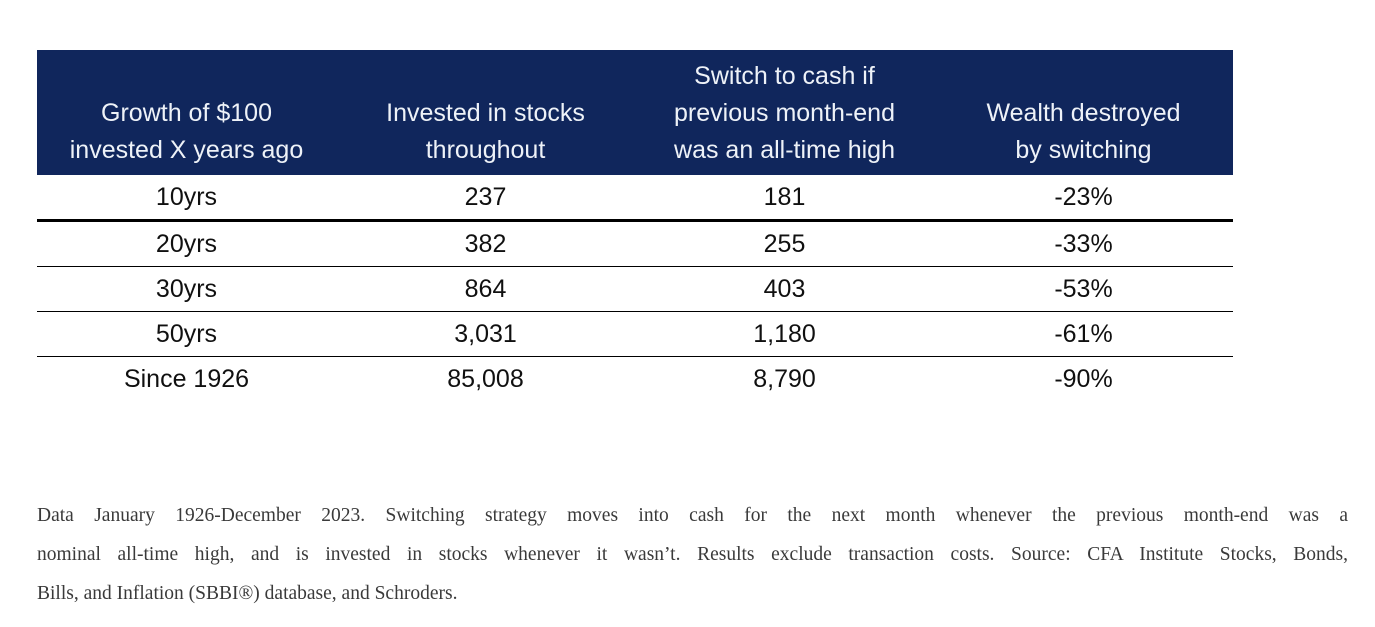 Image resolution: width=1375 pixels, height=627 pixels. I want to click on cell-period: Since 1926, so click(186, 378).